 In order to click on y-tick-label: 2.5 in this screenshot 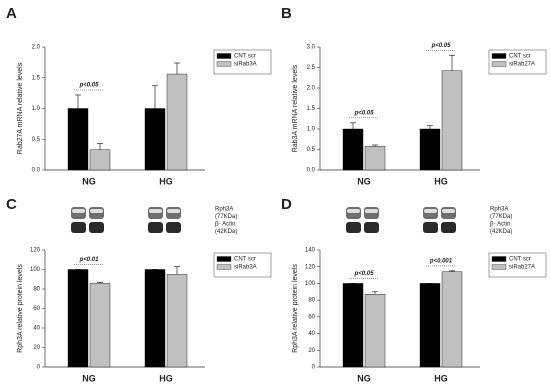, I will do `click(311, 68)`.